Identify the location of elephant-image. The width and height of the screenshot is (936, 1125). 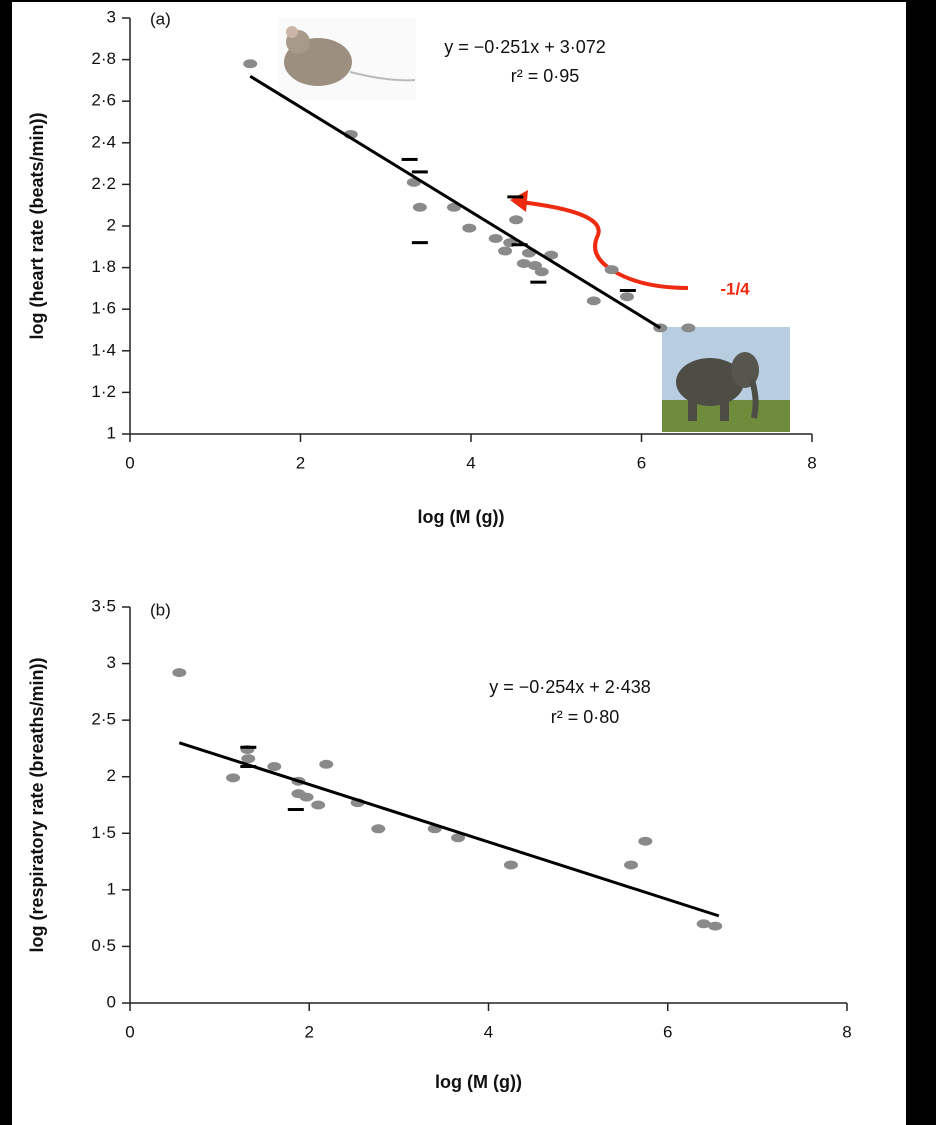
(726, 379).